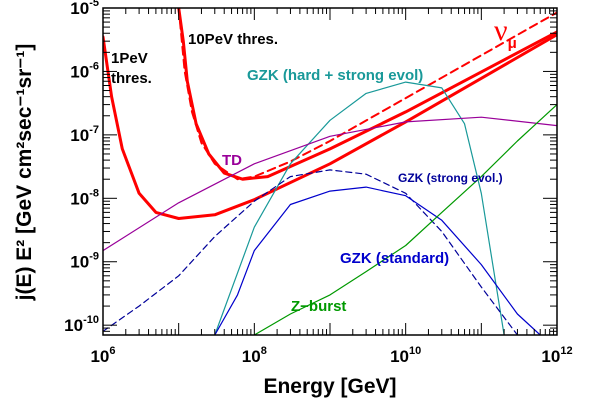 The width and height of the screenshot is (590, 408). What do you see at coordinates (318, 306) in the screenshot?
I see `annotation-z-burst: Z−burst` at bounding box center [318, 306].